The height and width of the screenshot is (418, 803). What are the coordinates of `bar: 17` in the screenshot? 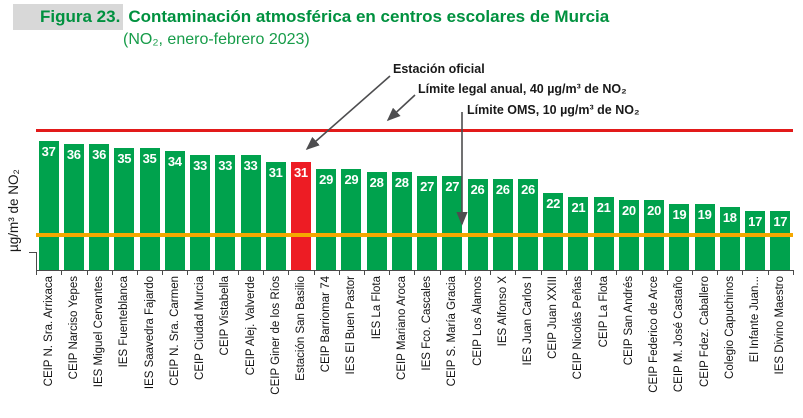 It's located at (780, 240).